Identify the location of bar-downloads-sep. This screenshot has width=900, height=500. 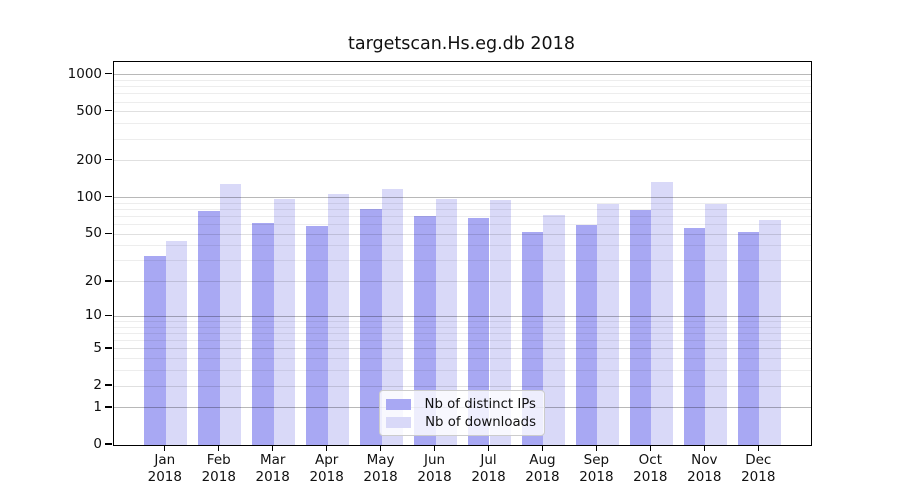
(608, 324).